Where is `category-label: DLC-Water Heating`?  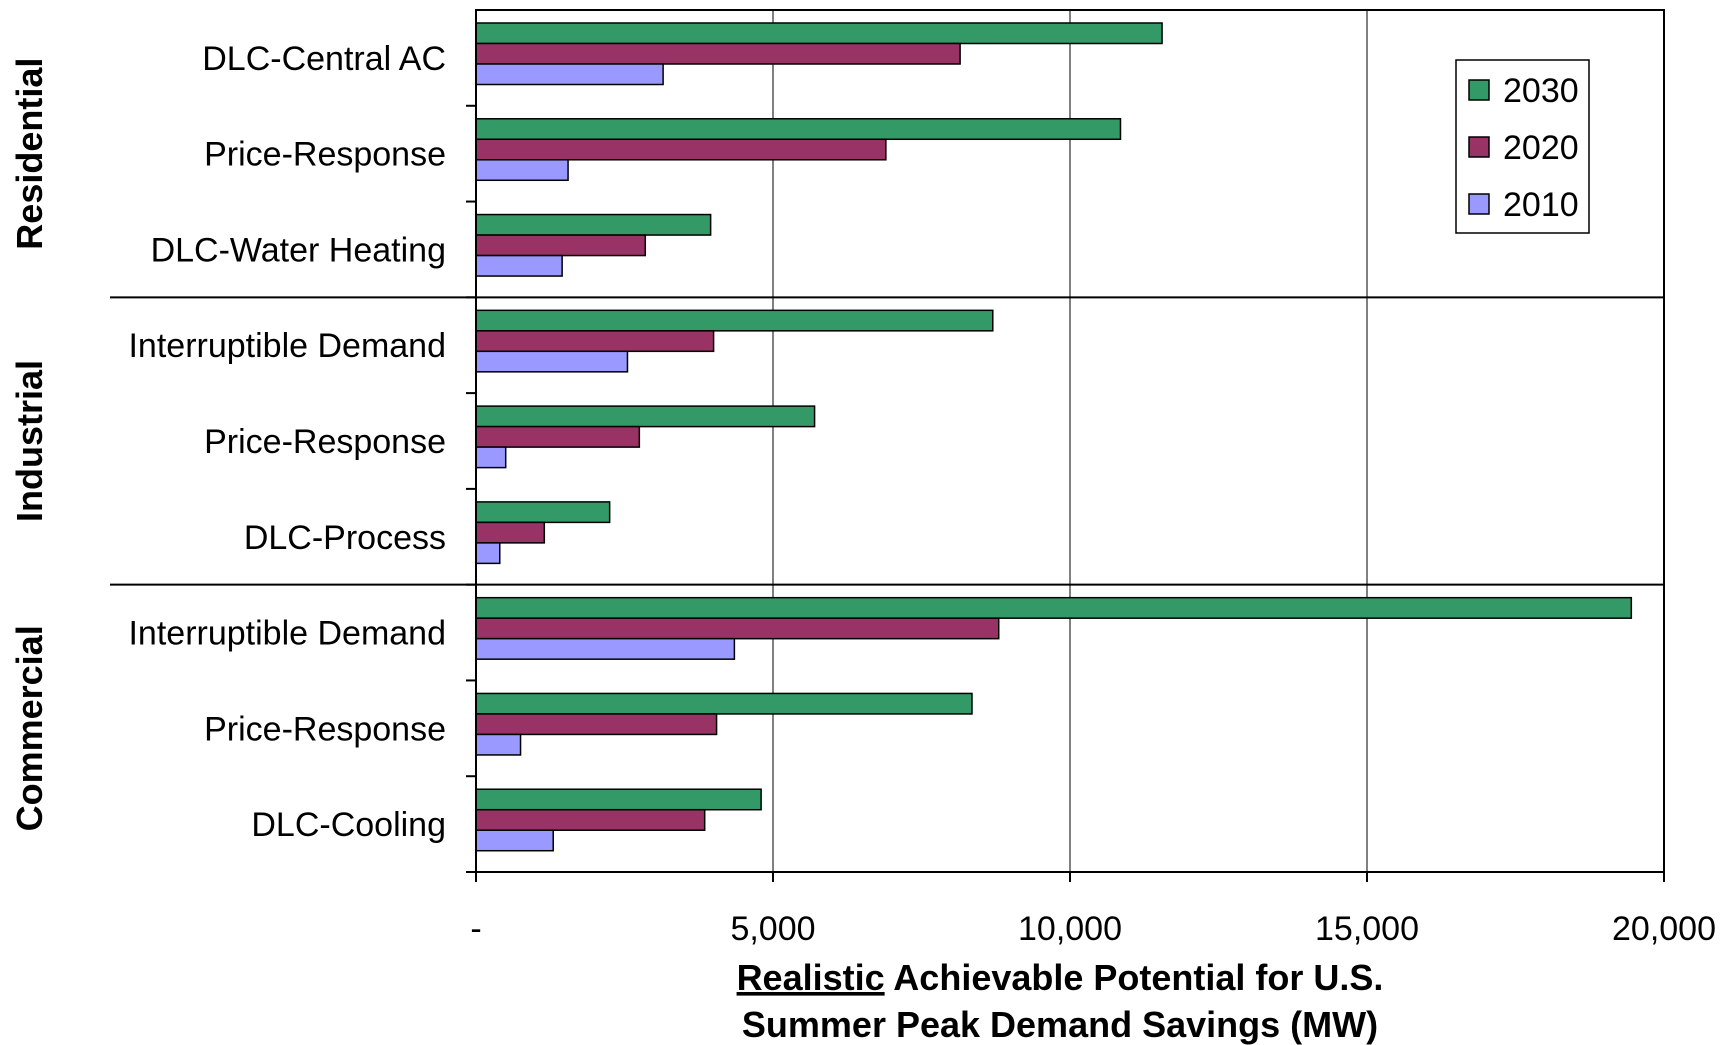 category-label: DLC-Water Heating is located at coordinates (298, 250).